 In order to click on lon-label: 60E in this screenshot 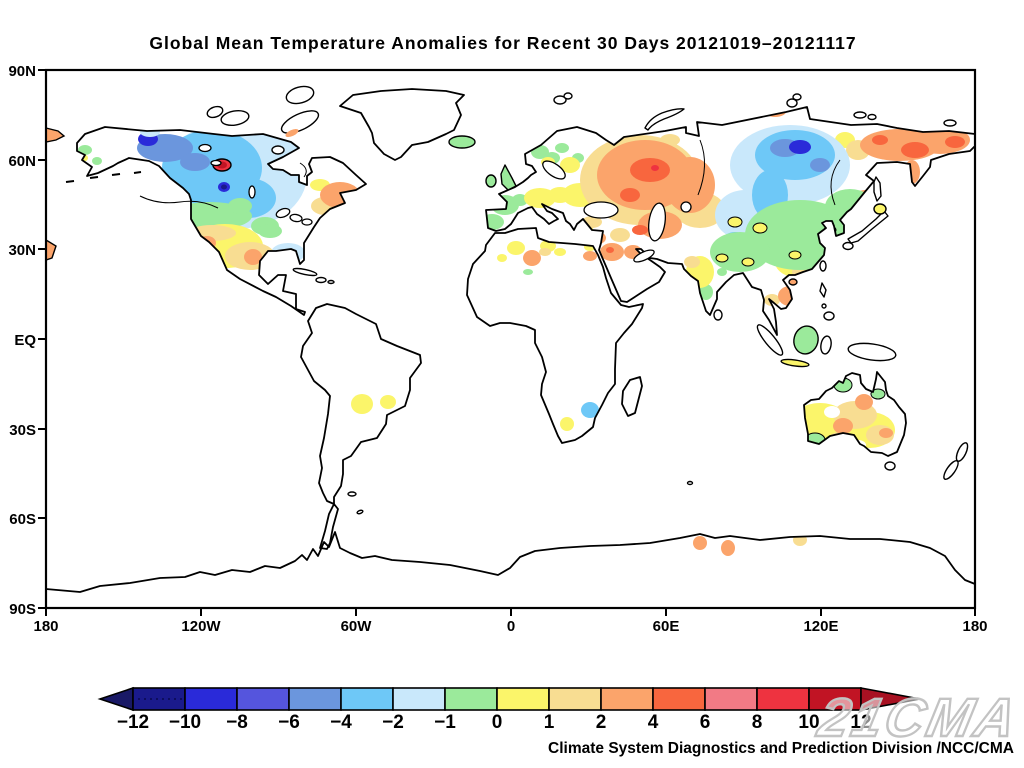, I will do `click(666, 626)`.